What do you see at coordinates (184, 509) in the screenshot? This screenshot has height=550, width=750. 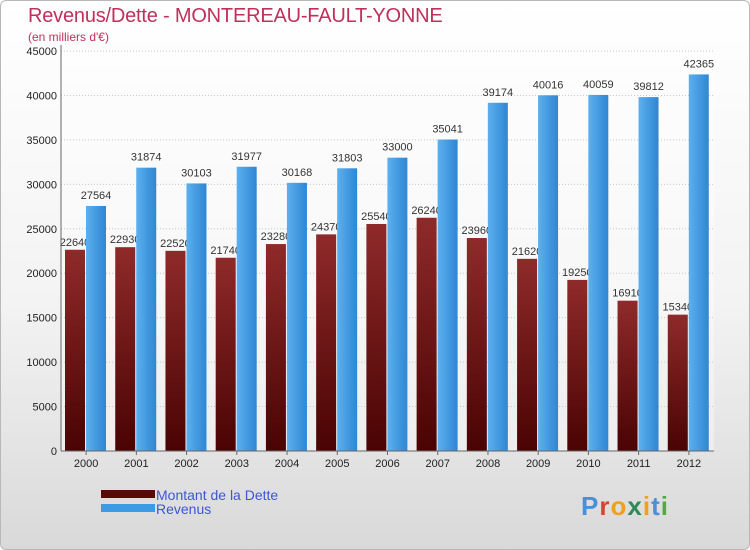 I see `legend-label-revenus: Revenus` at bounding box center [184, 509].